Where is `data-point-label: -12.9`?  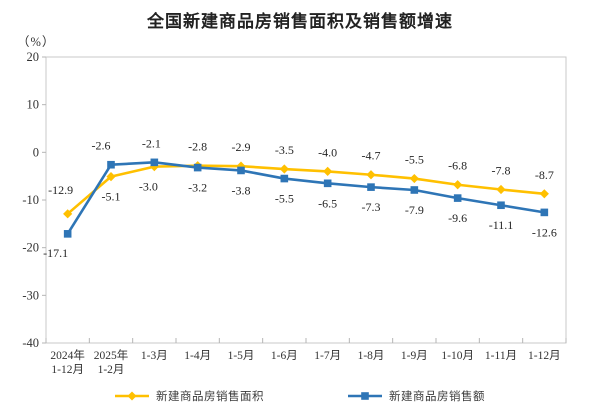 data-point-label: -12.9 is located at coordinates (60, 190).